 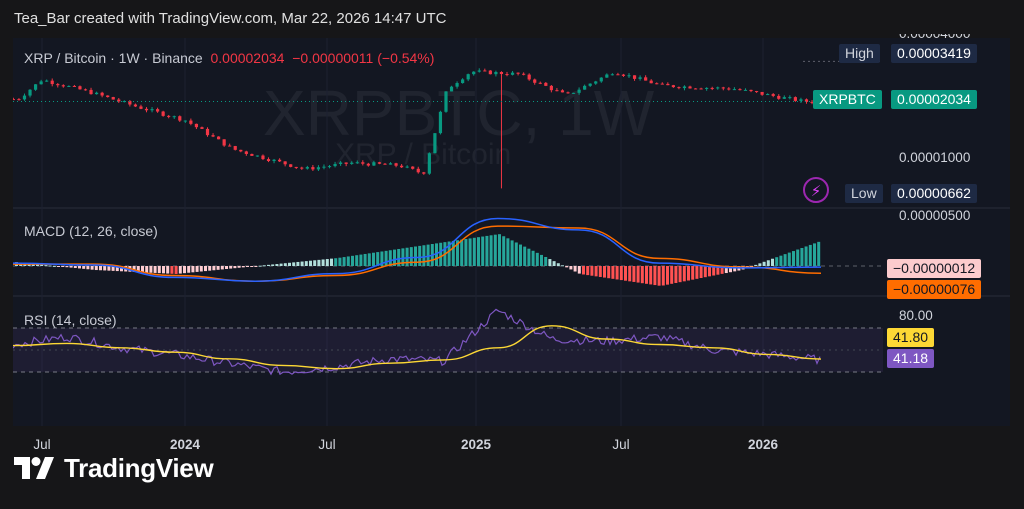 I want to click on legend-last: 0.00002034, so click(x=247, y=58).